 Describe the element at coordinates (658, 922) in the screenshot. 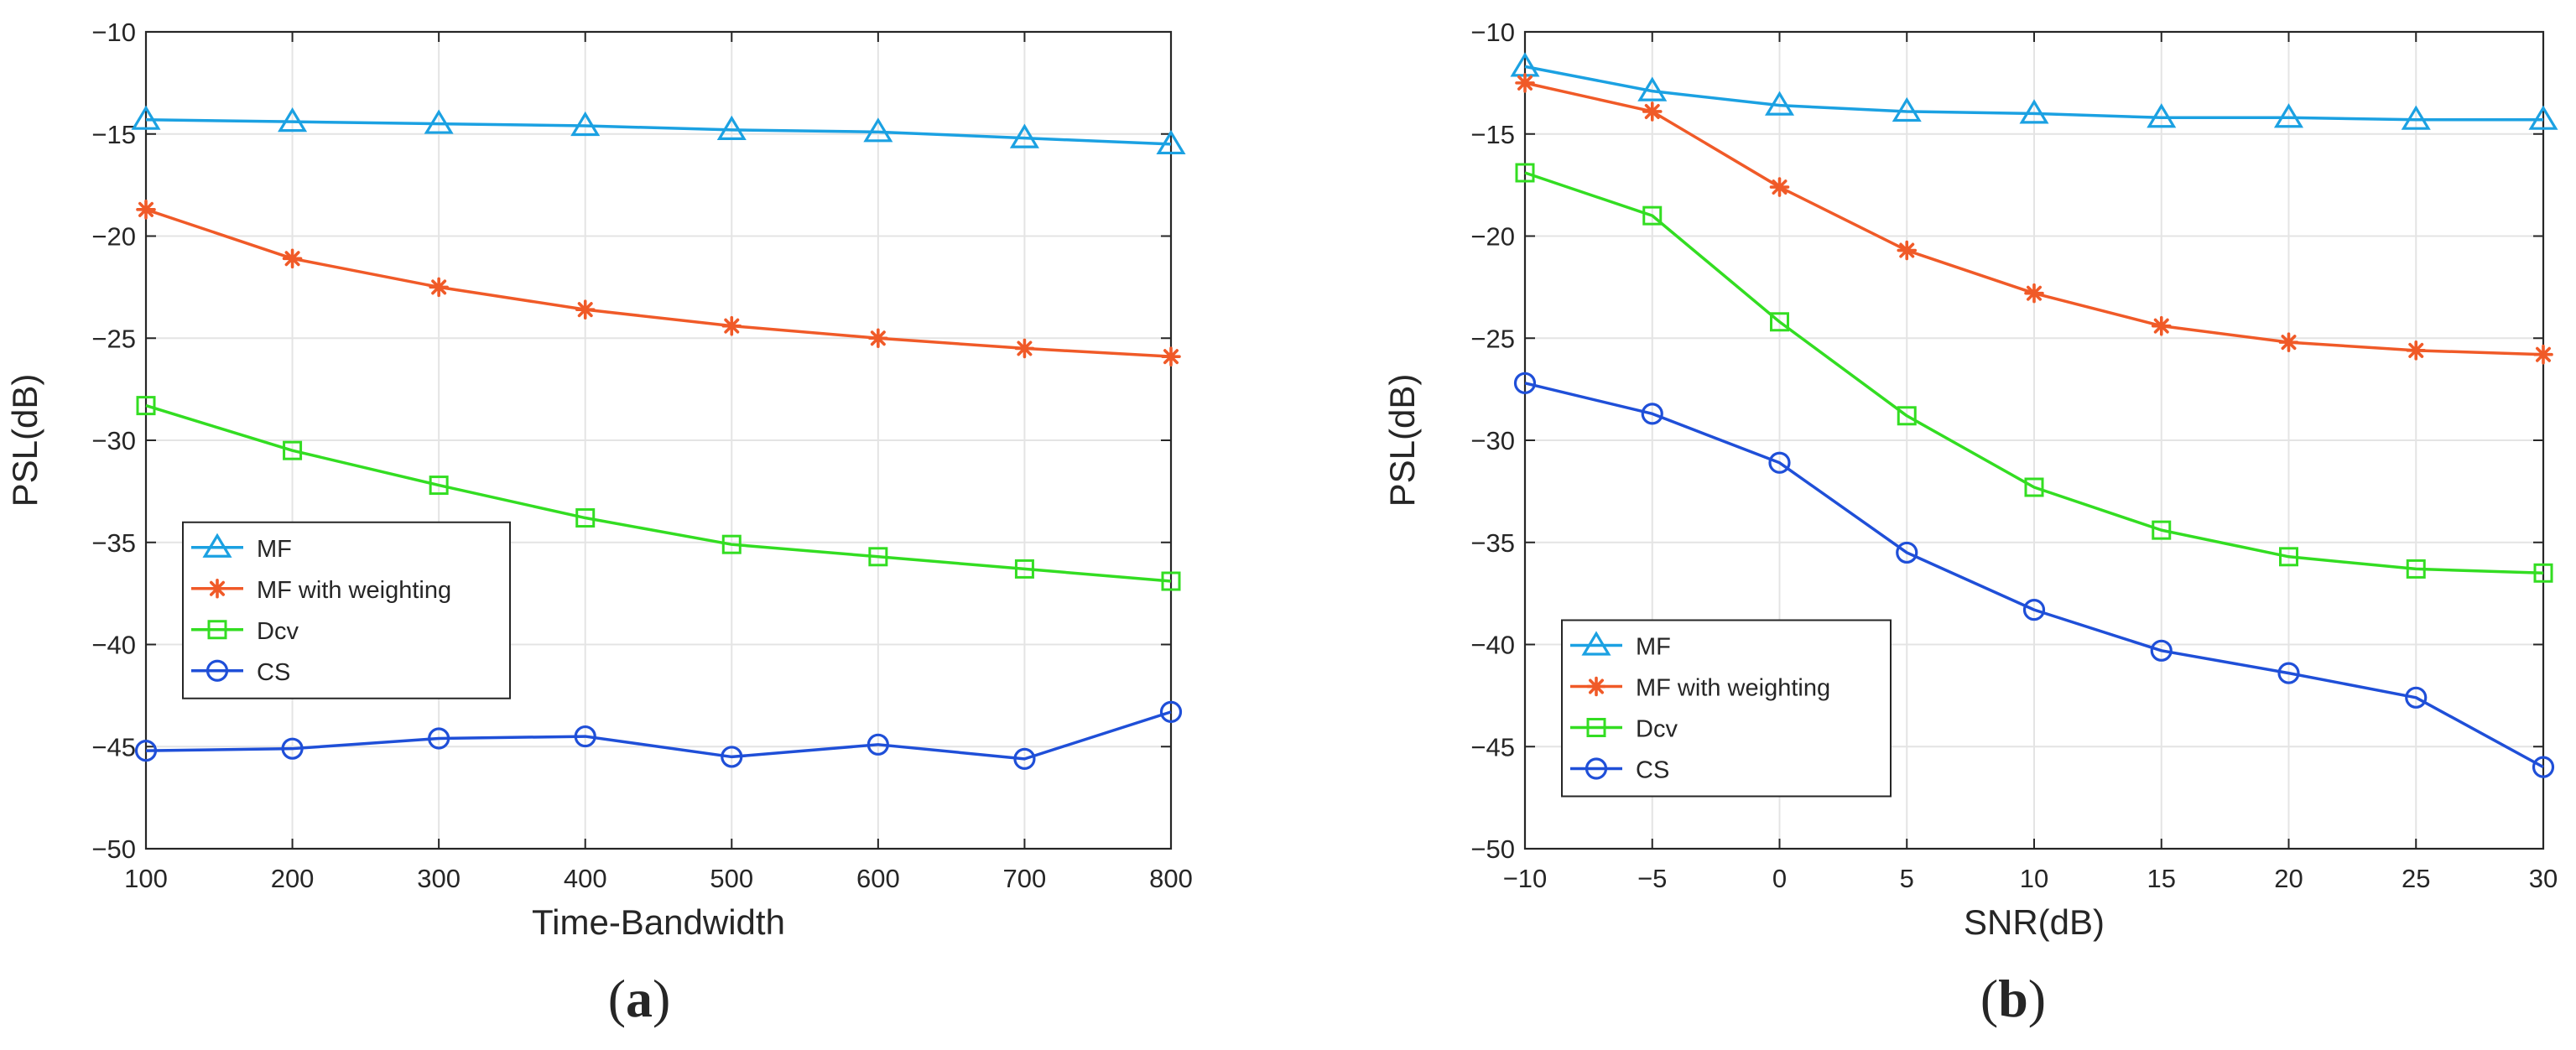

I see `x-axis-label: Time-Bandwidth` at that location.